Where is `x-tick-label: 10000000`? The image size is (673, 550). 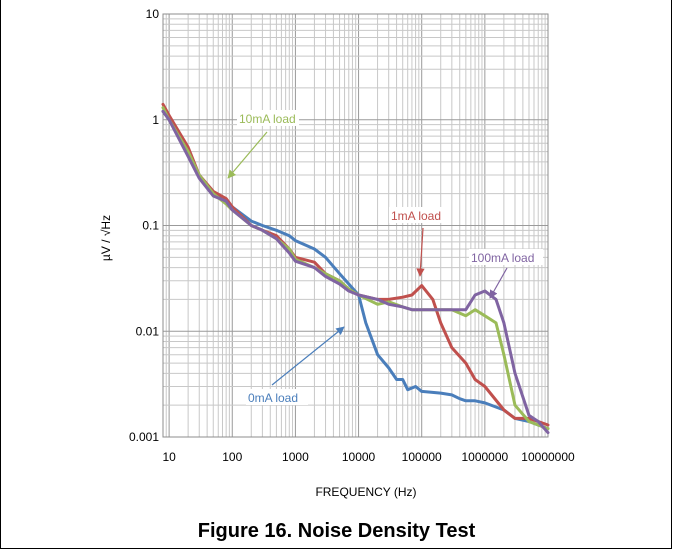
x-tick-label: 10000000 is located at coordinates (548, 457).